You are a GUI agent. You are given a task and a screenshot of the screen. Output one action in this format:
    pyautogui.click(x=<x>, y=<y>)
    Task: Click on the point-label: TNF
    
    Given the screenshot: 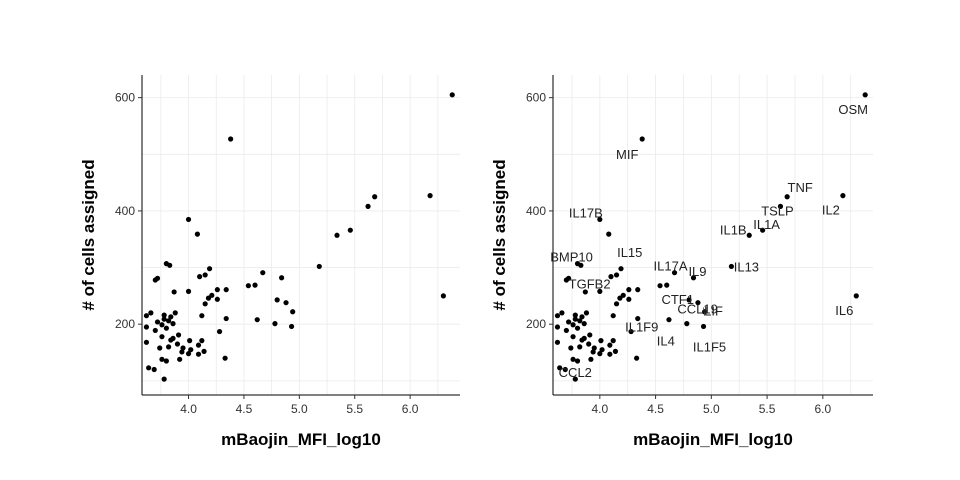 What is the action you would take?
    pyautogui.click(x=800, y=187)
    